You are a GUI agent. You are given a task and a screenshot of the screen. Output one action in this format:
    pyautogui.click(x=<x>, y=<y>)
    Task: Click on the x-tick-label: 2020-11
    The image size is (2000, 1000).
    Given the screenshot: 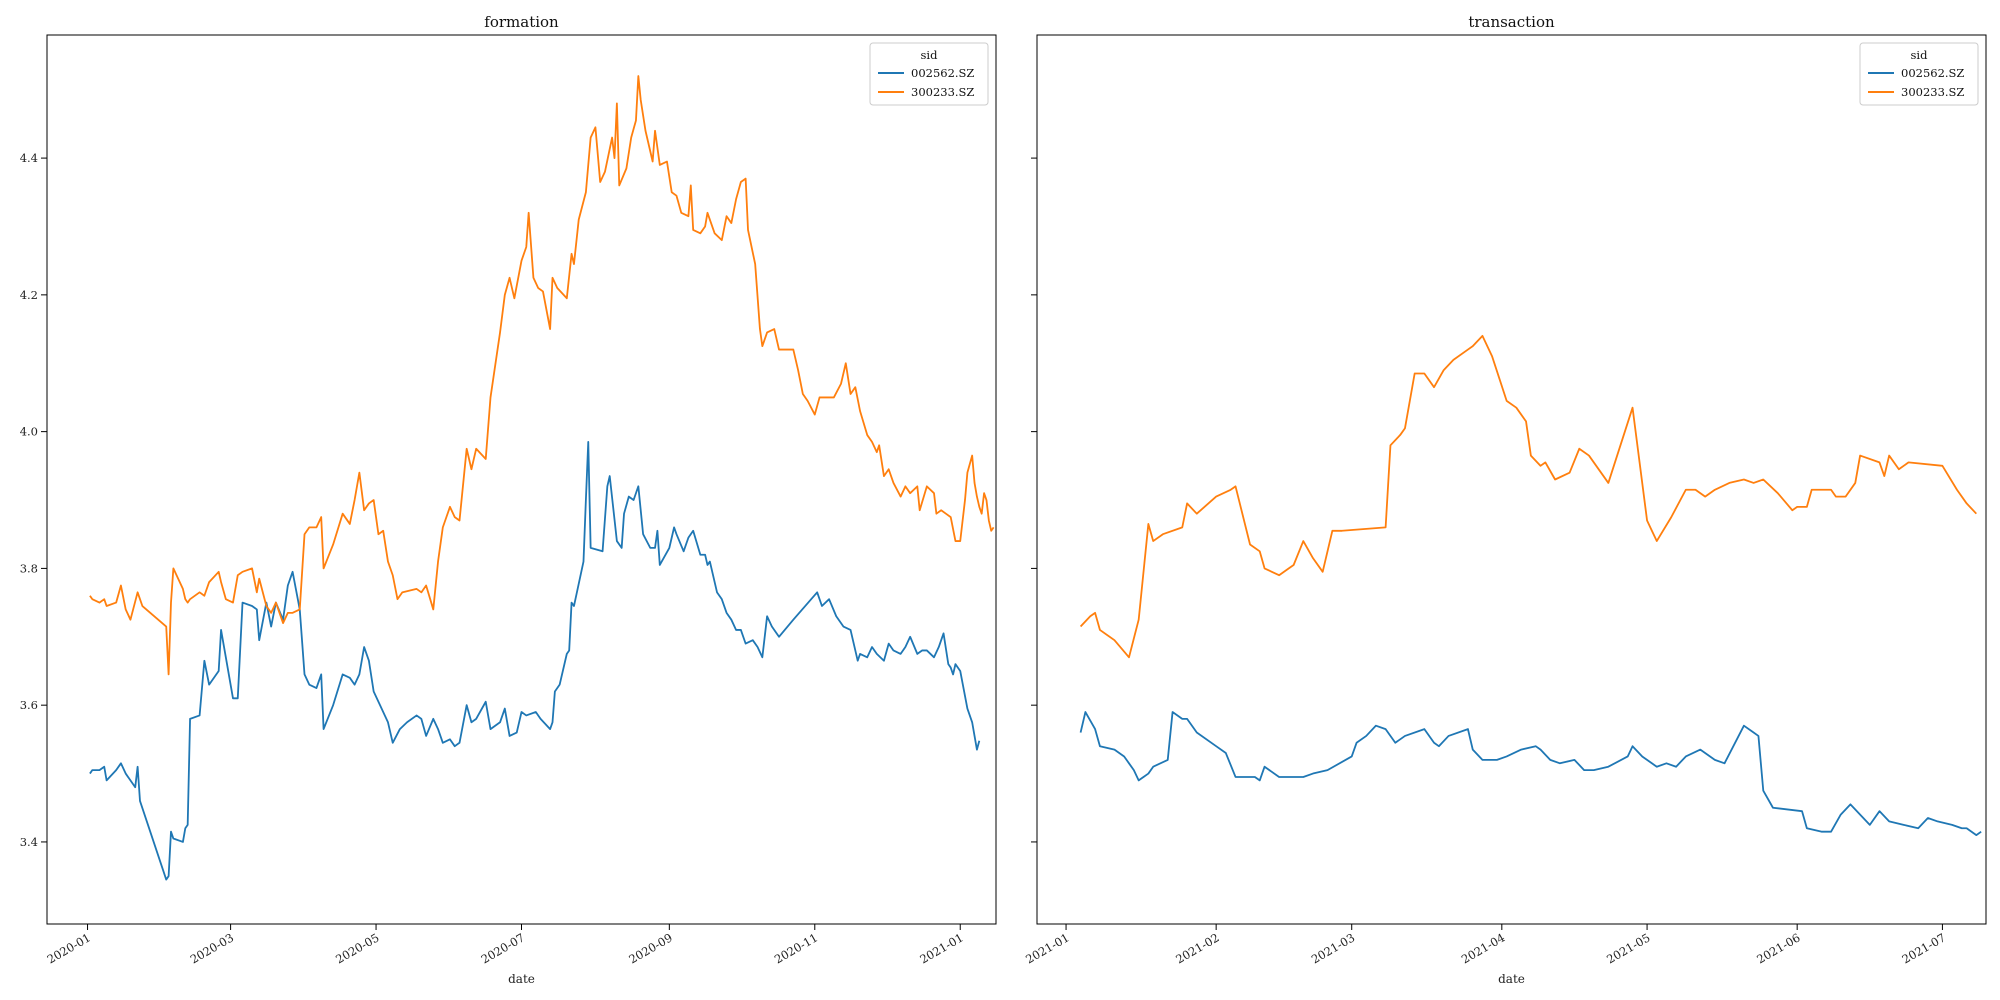 What is the action you would take?
    pyautogui.click(x=796, y=948)
    